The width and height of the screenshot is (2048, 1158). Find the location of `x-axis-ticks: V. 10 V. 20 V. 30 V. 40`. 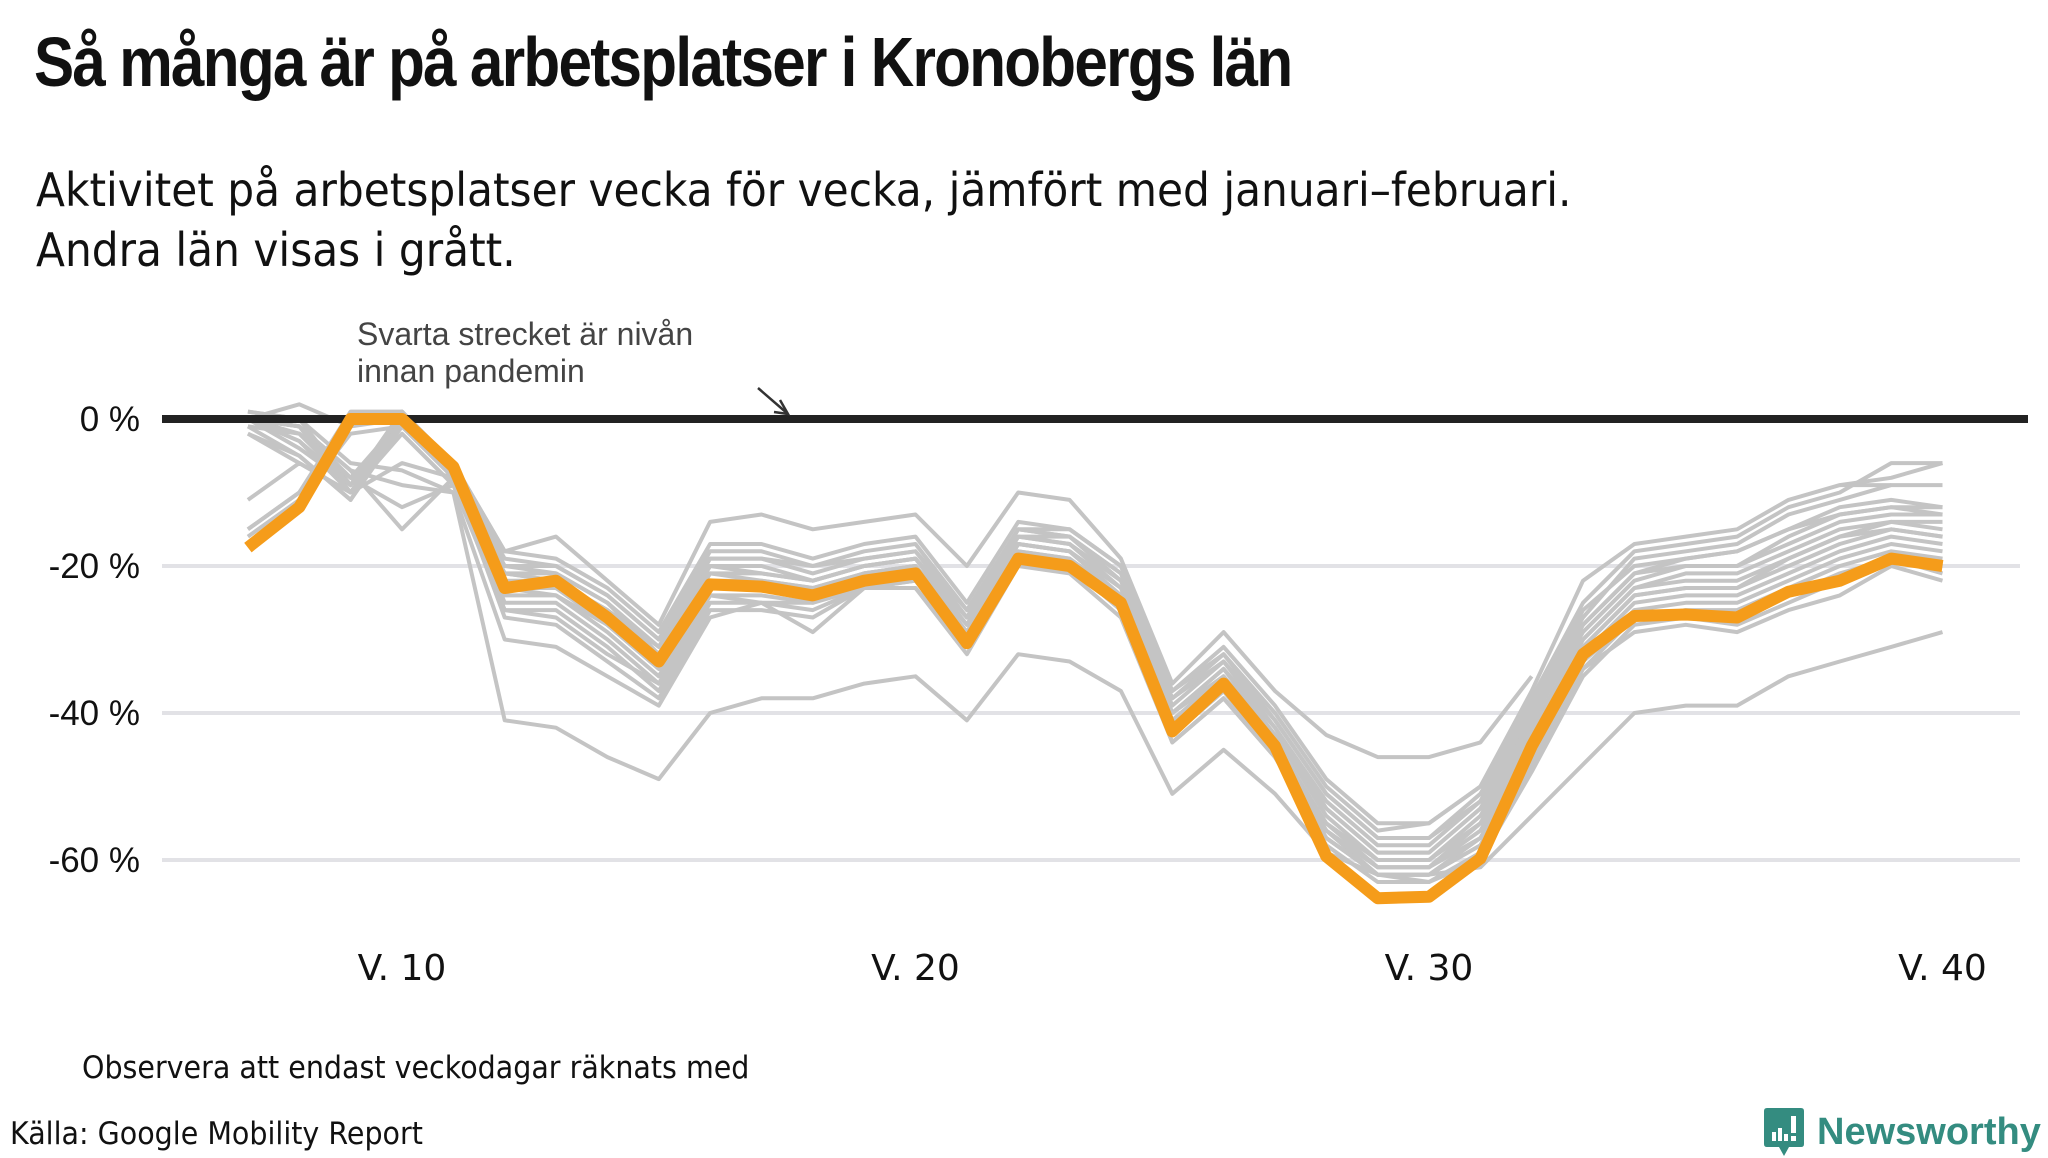

x-axis-ticks: V. 10 V. 20 V. 30 V. 40 is located at coordinates (1172, 968).